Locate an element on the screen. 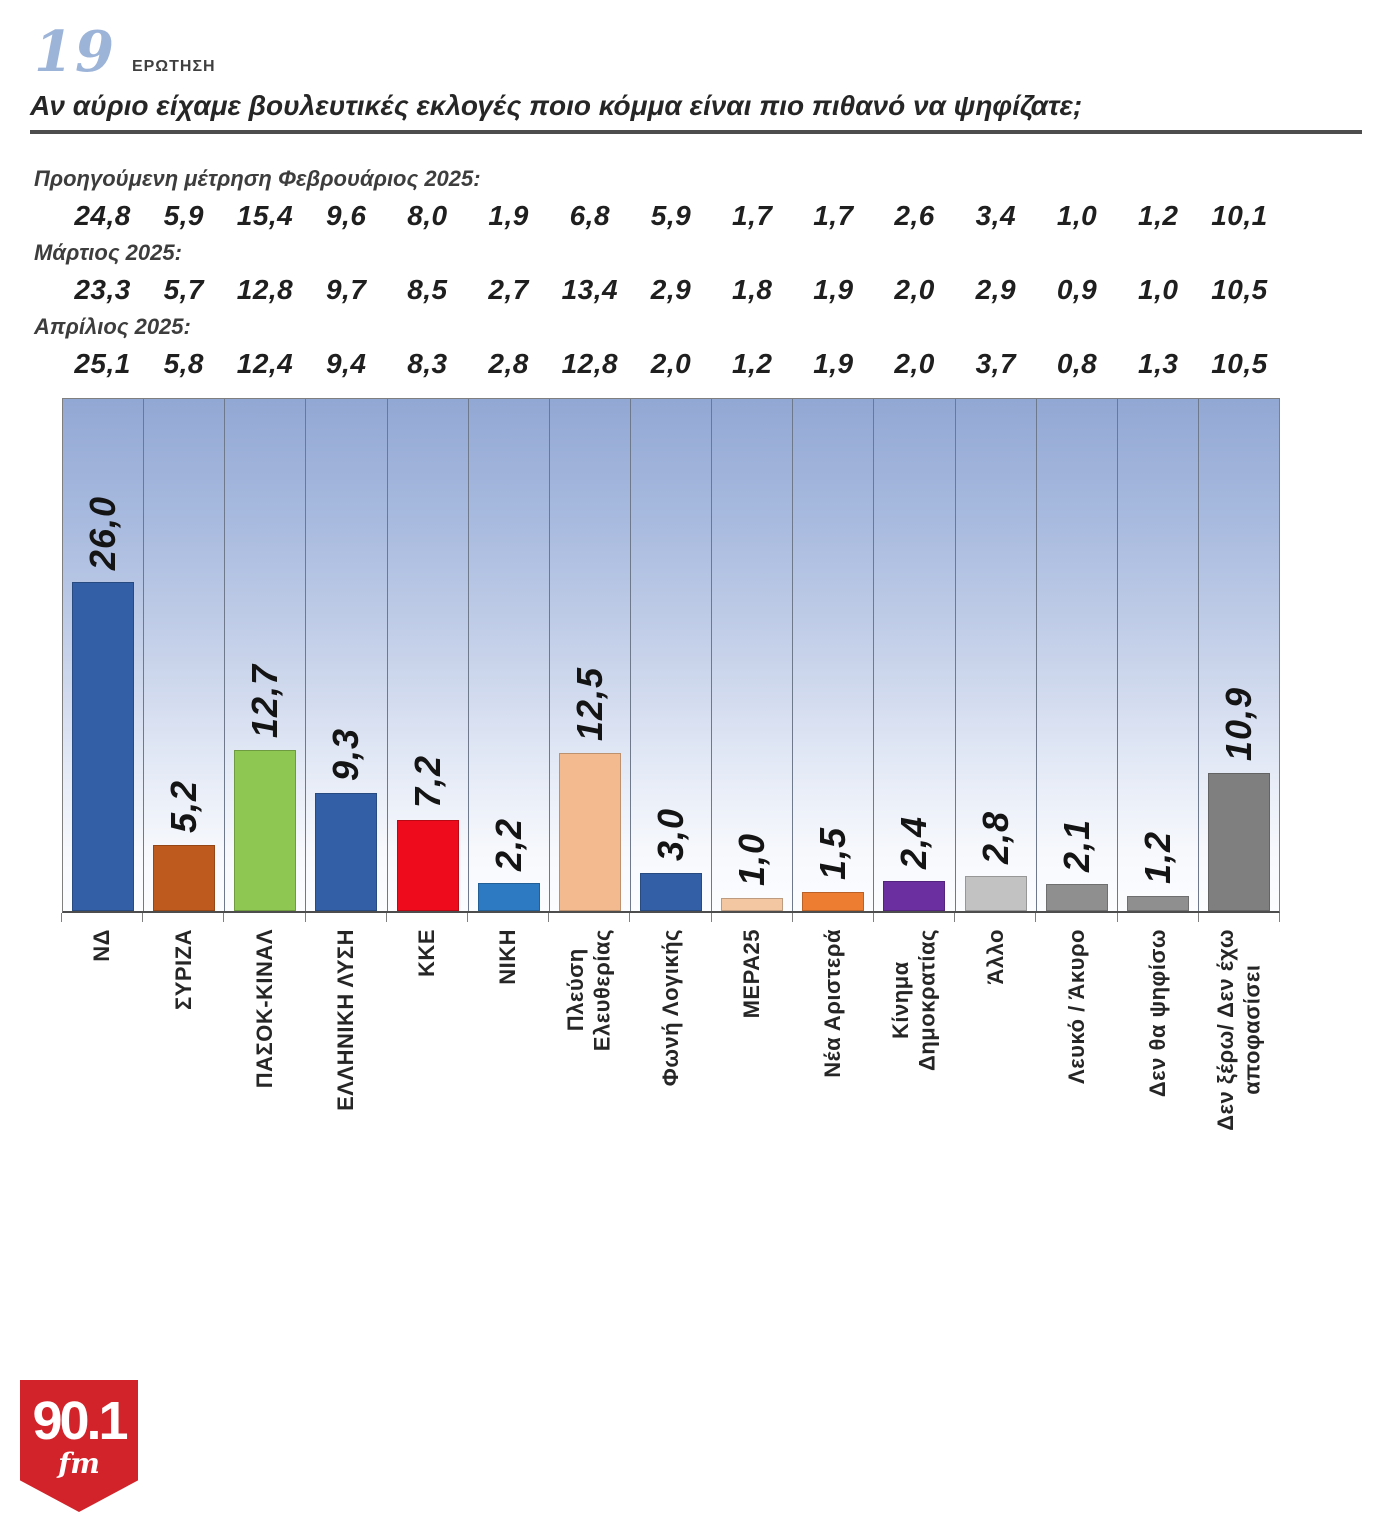 This screenshot has height=1522, width=1390. x-label-cell: ΝΔ is located at coordinates (101, 1059).